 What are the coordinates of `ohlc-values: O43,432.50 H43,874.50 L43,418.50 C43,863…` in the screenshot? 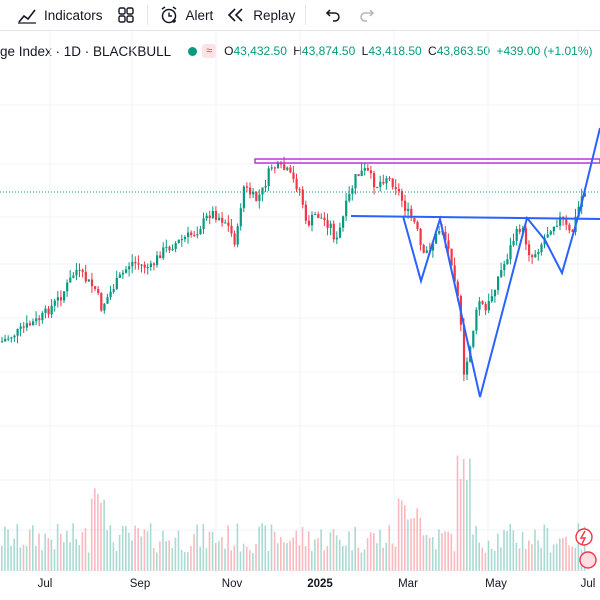 It's located at (409, 51).